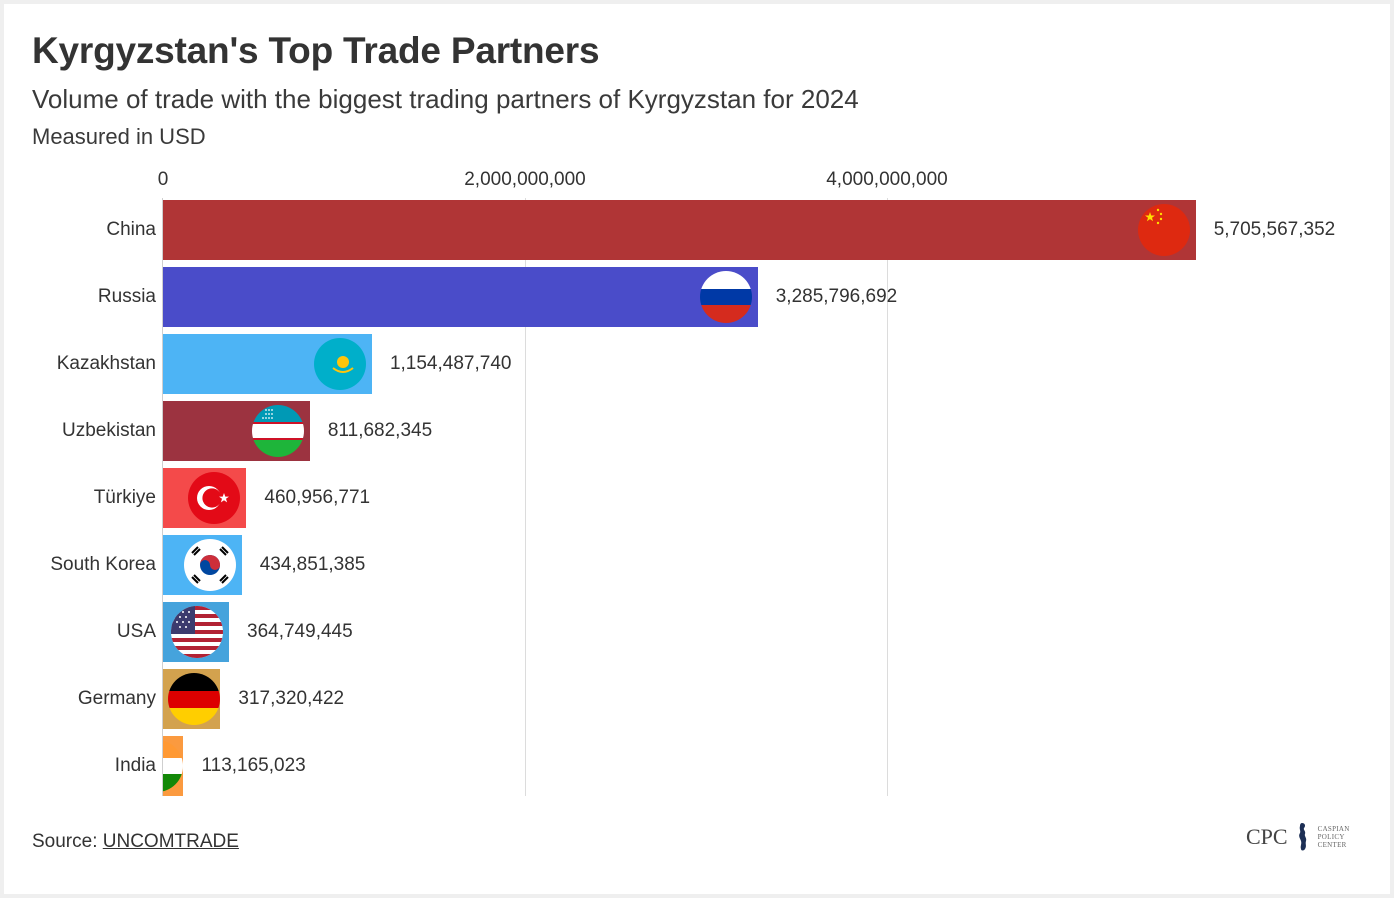  Describe the element at coordinates (697, 699) in the screenshot. I see `bar-row: Germany 317,320,422` at that location.